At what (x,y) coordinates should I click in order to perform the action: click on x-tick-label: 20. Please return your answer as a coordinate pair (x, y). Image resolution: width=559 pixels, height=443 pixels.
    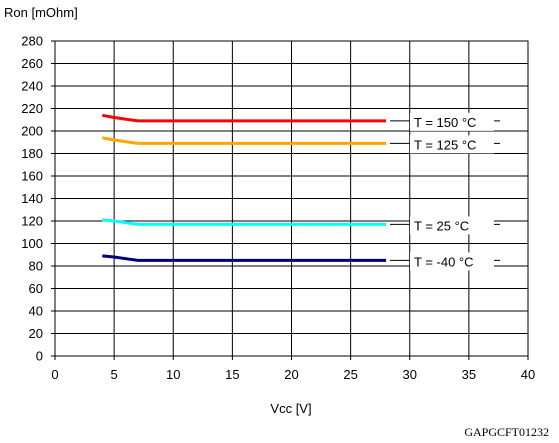
    Looking at the image, I should click on (291, 374).